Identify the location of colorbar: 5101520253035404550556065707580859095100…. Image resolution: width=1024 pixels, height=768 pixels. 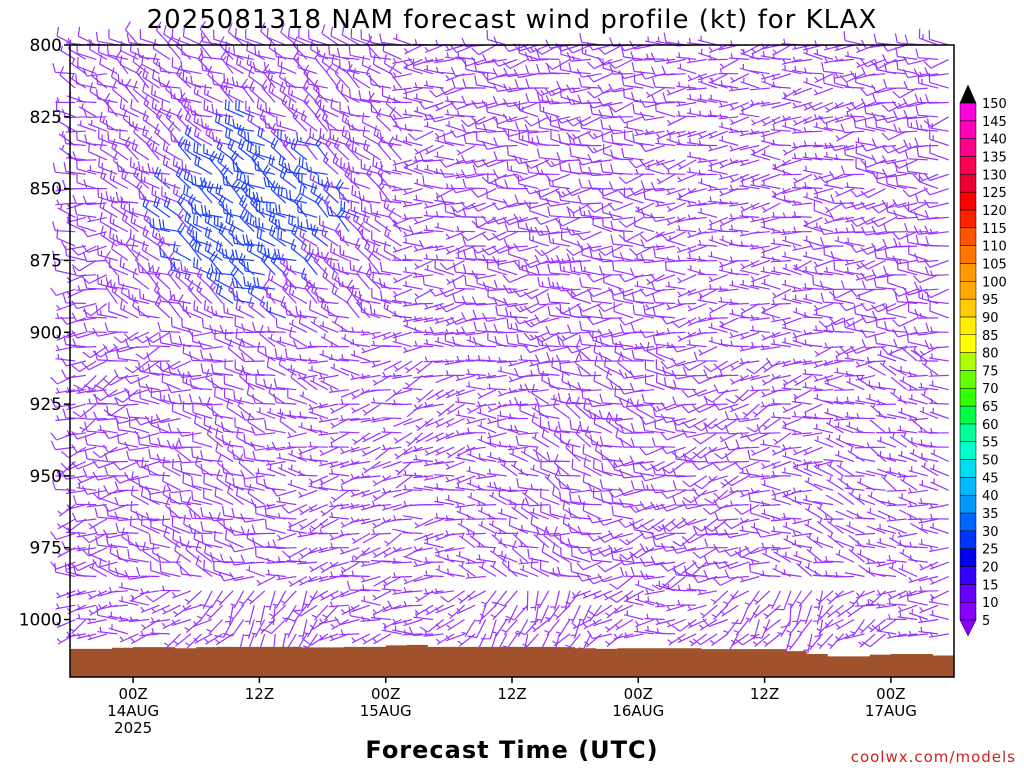
(983, 360).